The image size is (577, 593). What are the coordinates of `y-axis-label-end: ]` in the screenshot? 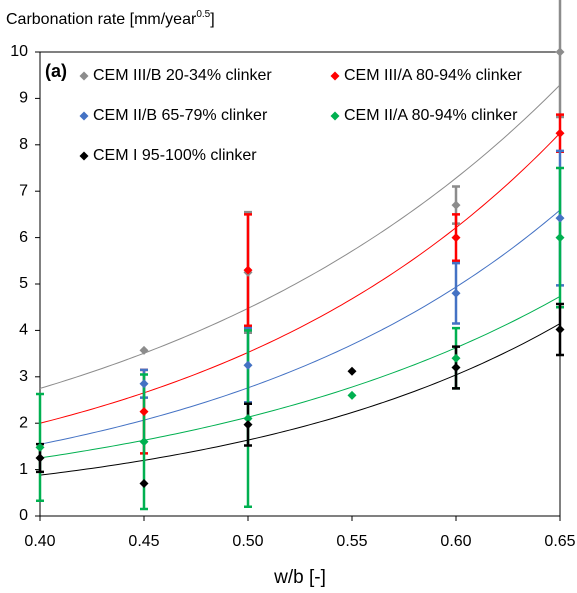 It's located at (212, 19).